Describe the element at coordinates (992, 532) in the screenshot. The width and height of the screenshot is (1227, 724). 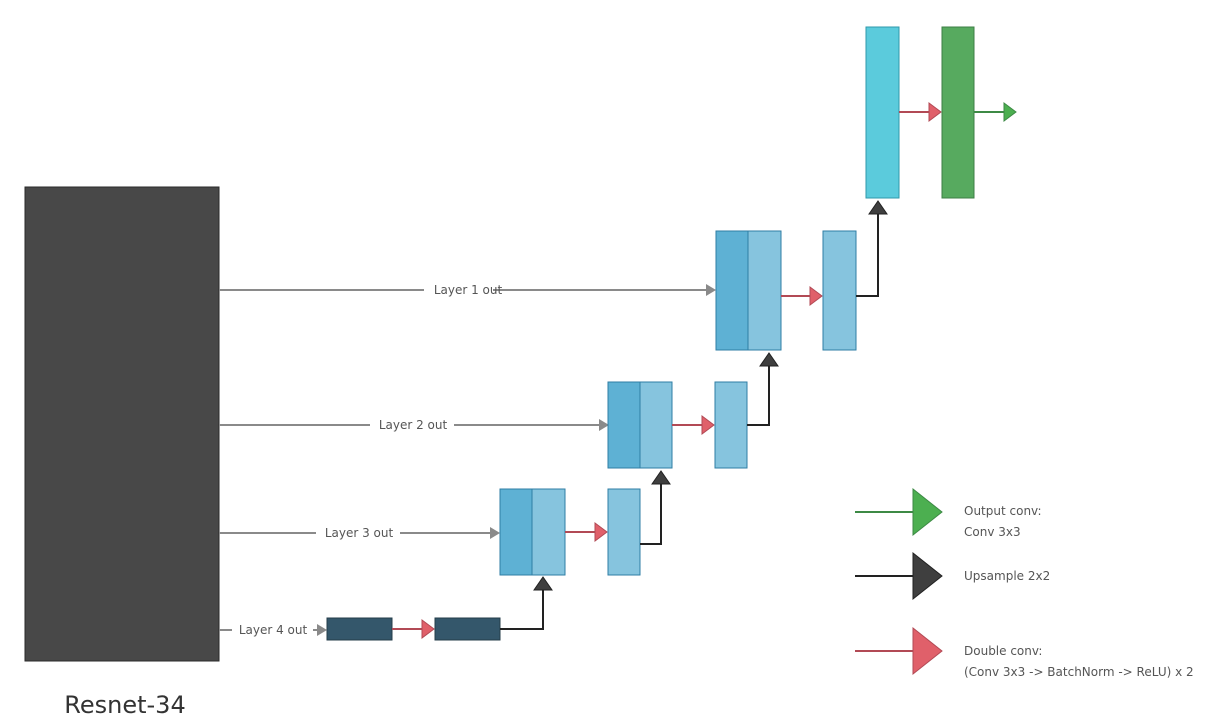
I see `legend-output-conv-detail: Conv 3x3` at that location.